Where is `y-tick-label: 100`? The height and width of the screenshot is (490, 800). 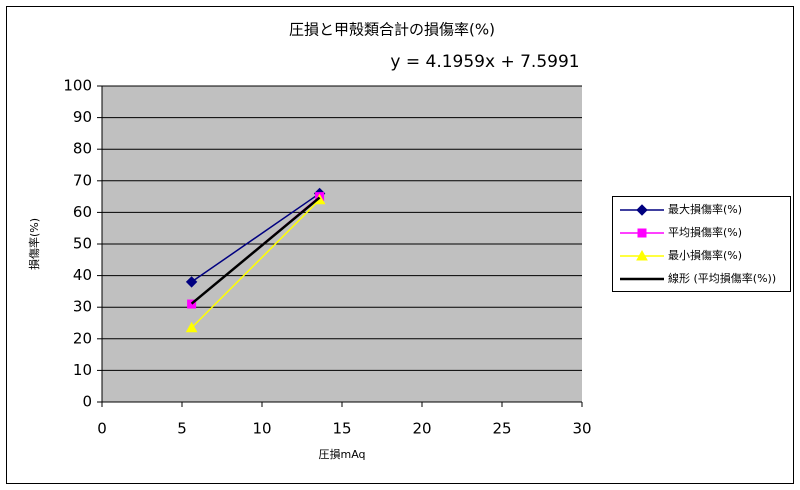
y-tick-label: 100 is located at coordinates (77, 86).